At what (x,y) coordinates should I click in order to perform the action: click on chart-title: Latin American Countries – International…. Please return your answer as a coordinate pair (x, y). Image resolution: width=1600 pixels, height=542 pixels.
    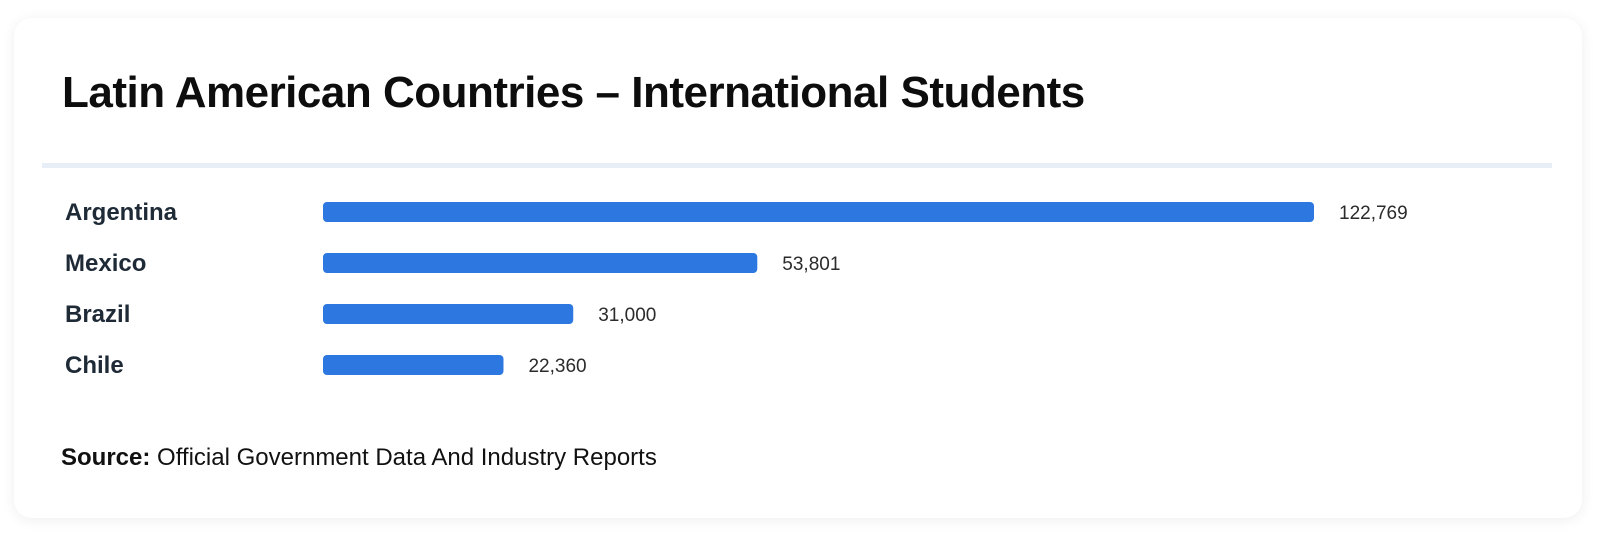
    Looking at the image, I should click on (573, 92).